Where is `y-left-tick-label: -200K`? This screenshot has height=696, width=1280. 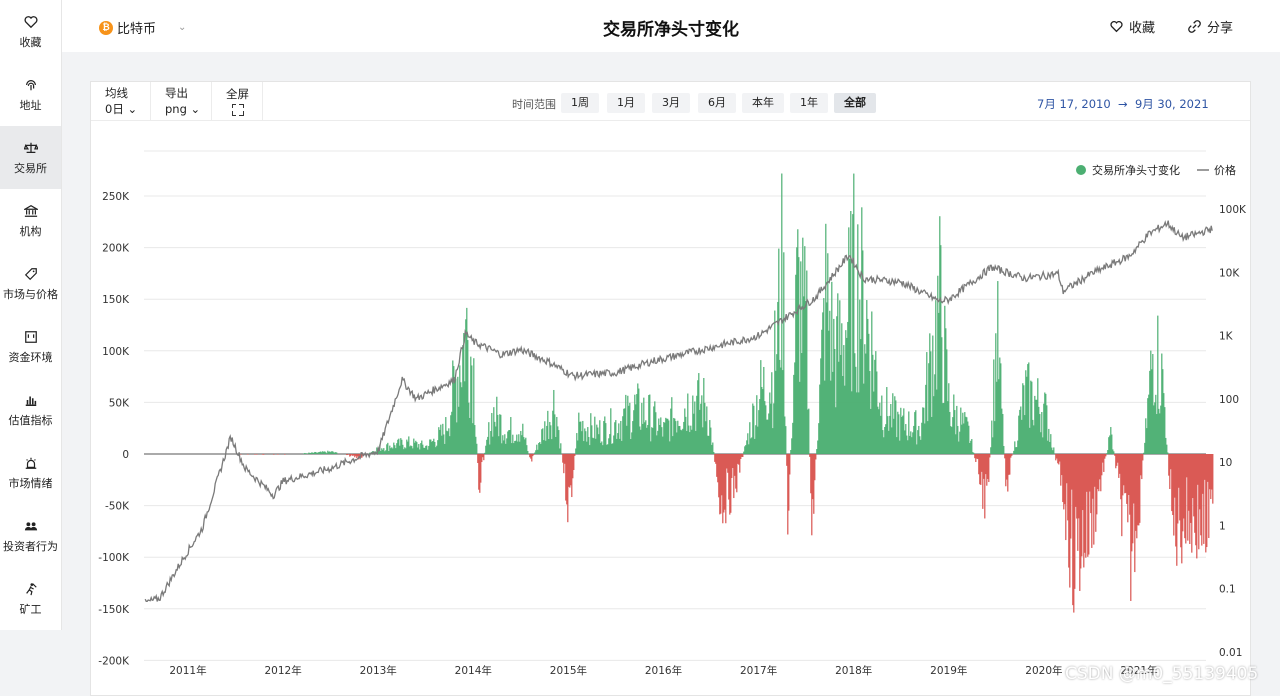
y-left-tick-label: -200K is located at coordinates (114, 661).